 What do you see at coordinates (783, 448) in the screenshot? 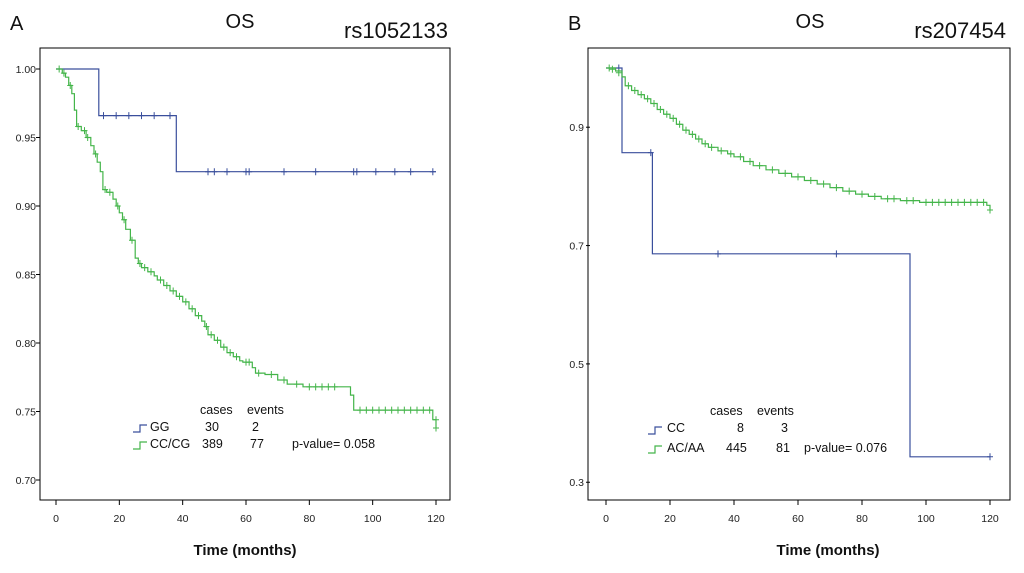
I see `legend-events-acaa: 81` at bounding box center [783, 448].